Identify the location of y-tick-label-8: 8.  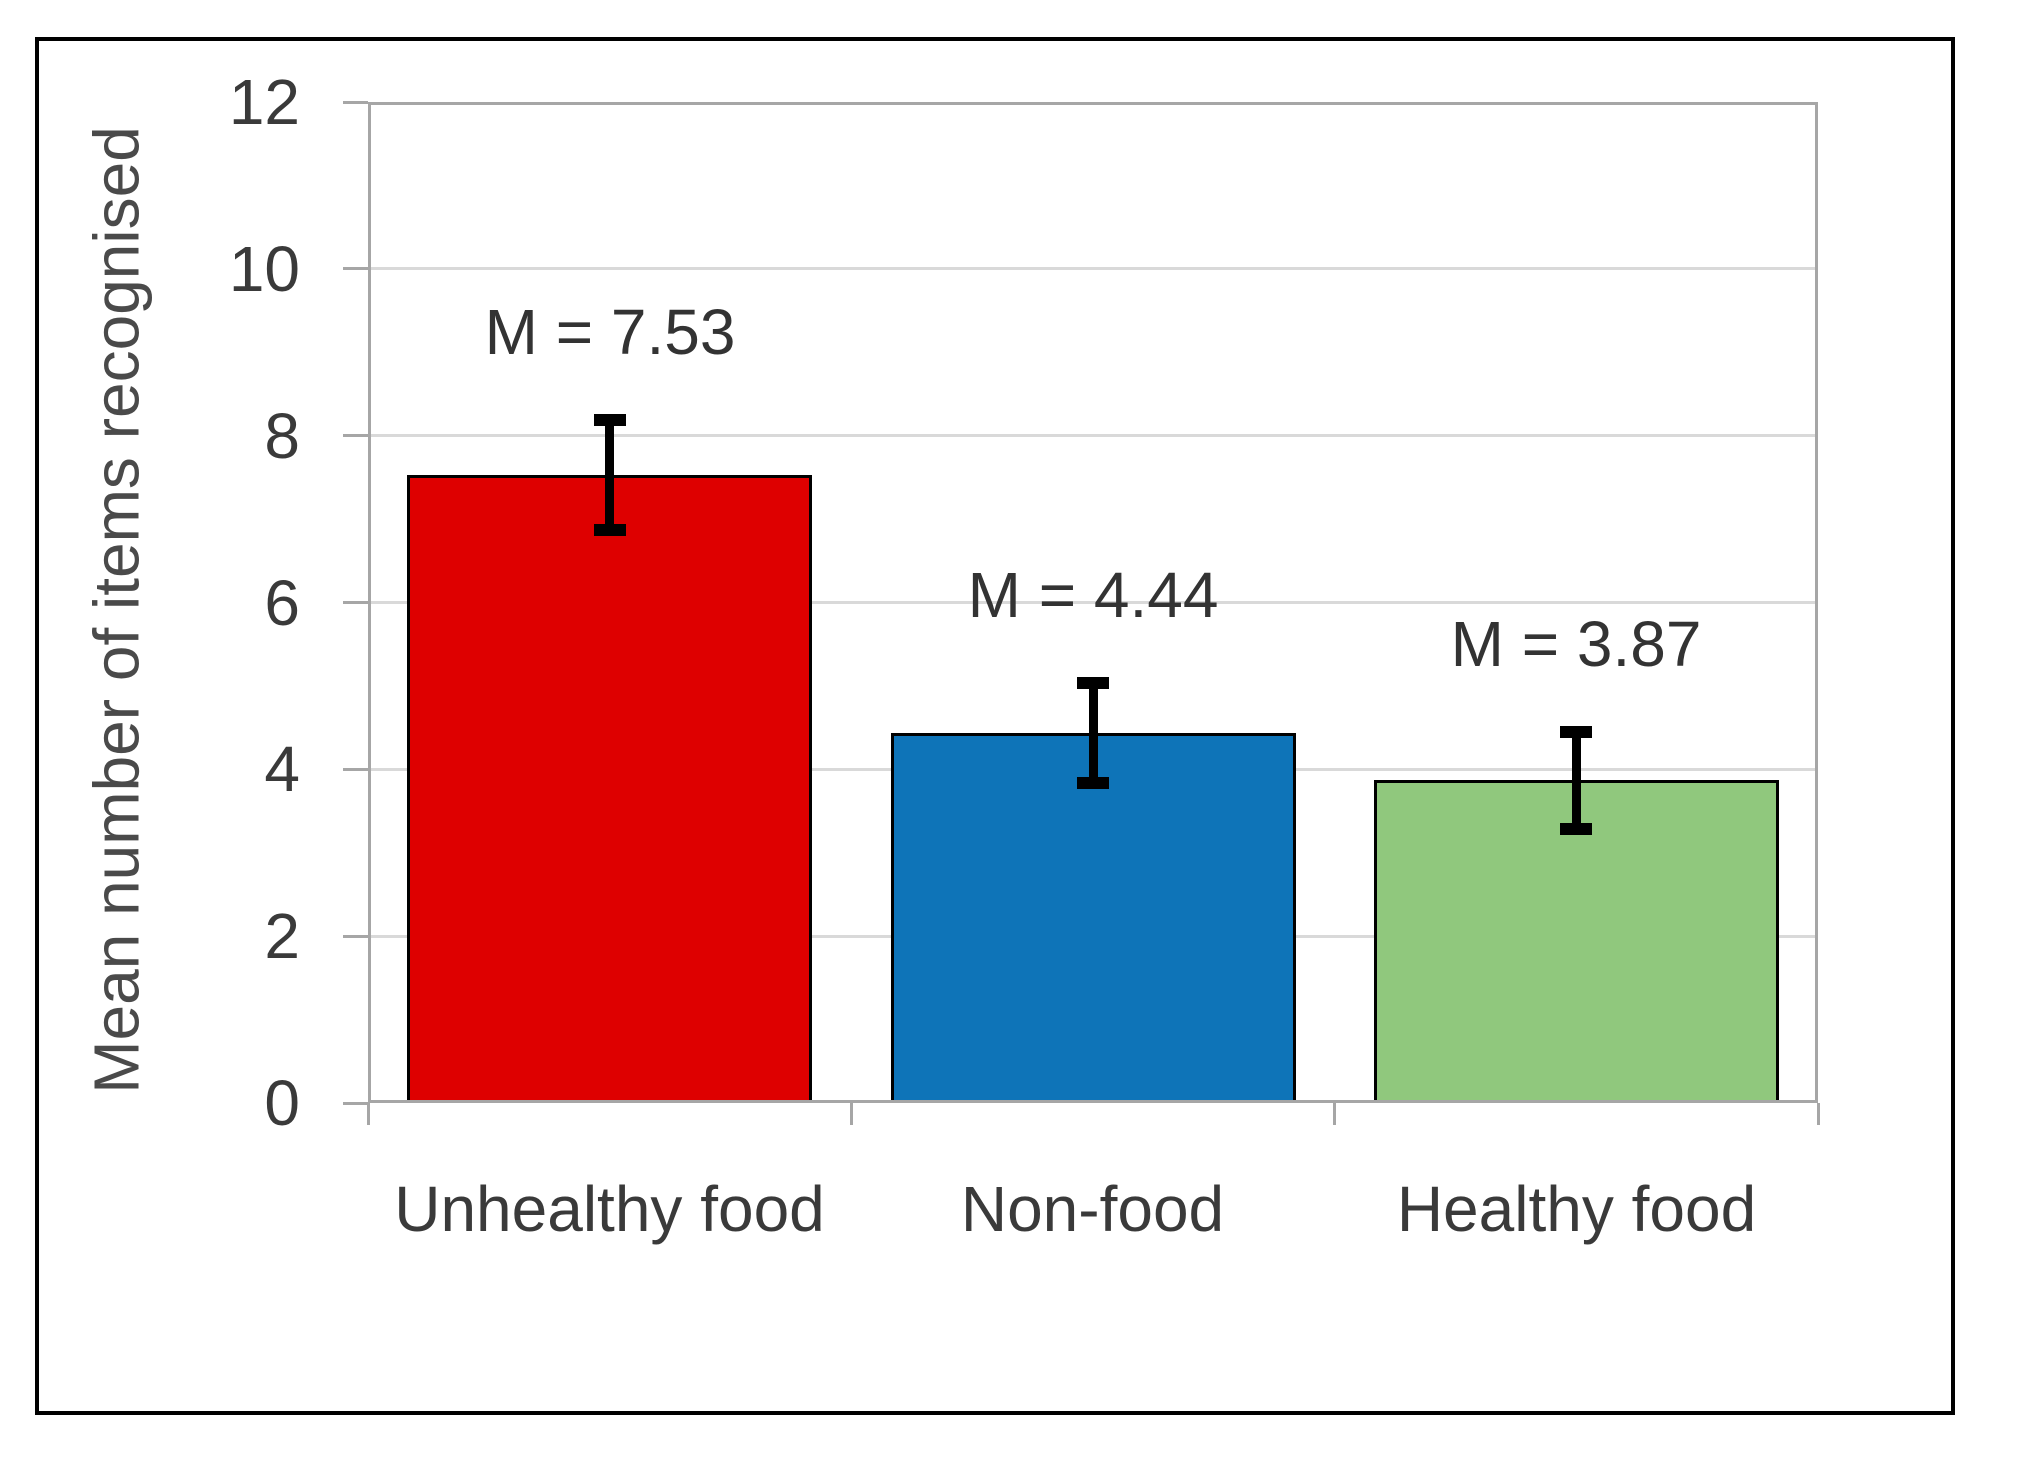
(282, 436).